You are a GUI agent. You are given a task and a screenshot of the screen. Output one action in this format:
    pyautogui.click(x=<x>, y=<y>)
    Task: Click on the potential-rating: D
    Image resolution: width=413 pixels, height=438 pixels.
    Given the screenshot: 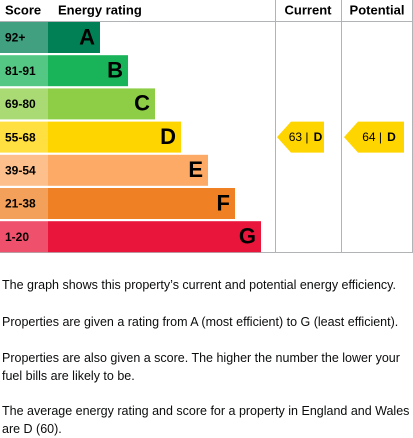 What is the action you would take?
    pyautogui.click(x=391, y=137)
    